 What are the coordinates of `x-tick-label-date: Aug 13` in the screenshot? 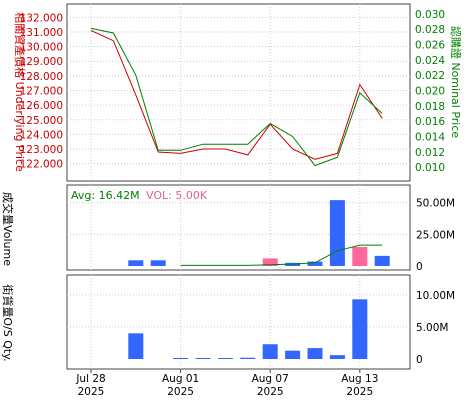 It's located at (359, 379).